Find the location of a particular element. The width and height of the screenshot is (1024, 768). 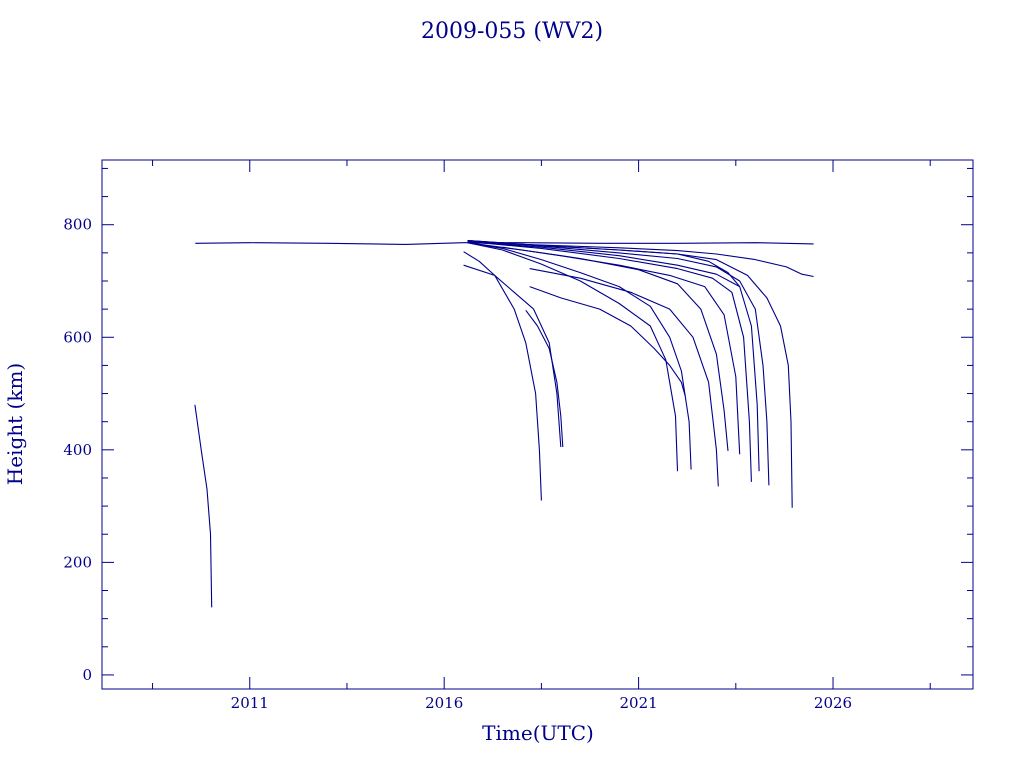

y-tick-label: 200 is located at coordinates (77, 562).